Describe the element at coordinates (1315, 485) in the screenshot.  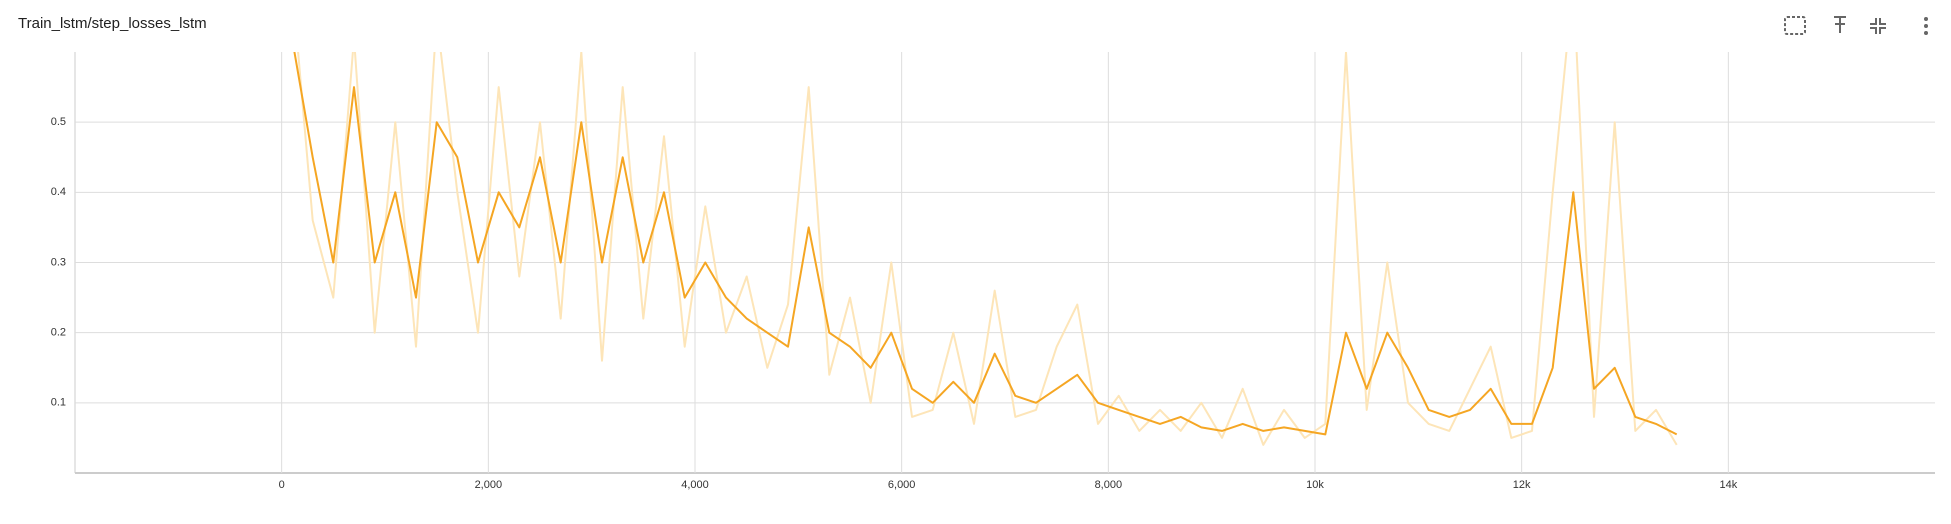
I see `x-tick-label: 10k` at that location.